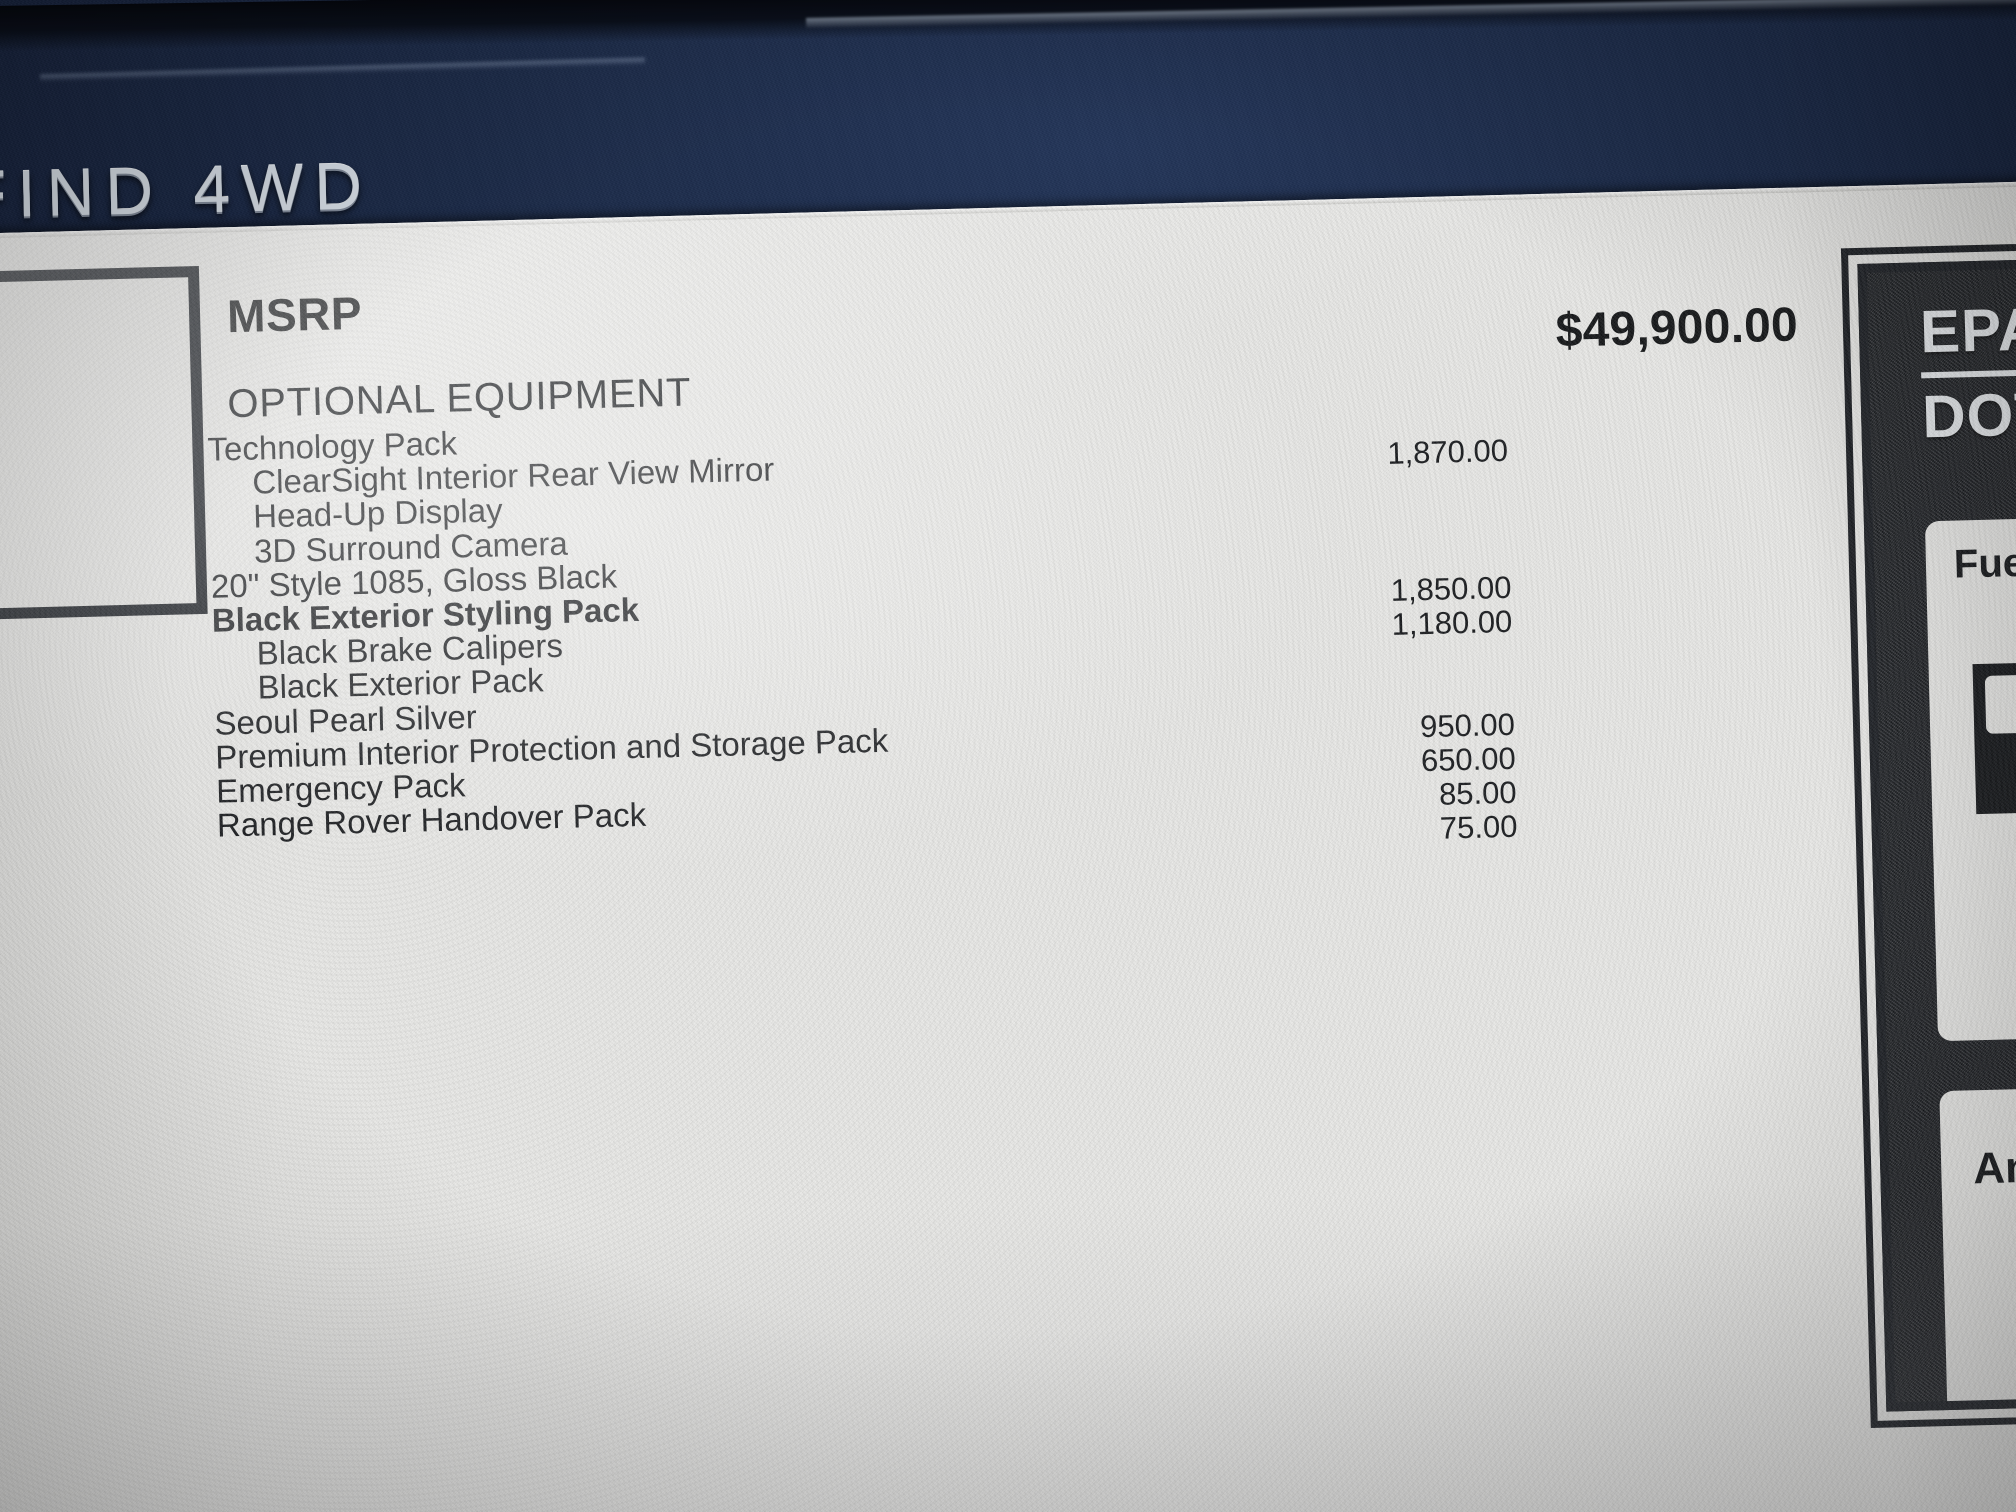  I want to click on annual-cost-card: An, so click(1977, 1246).